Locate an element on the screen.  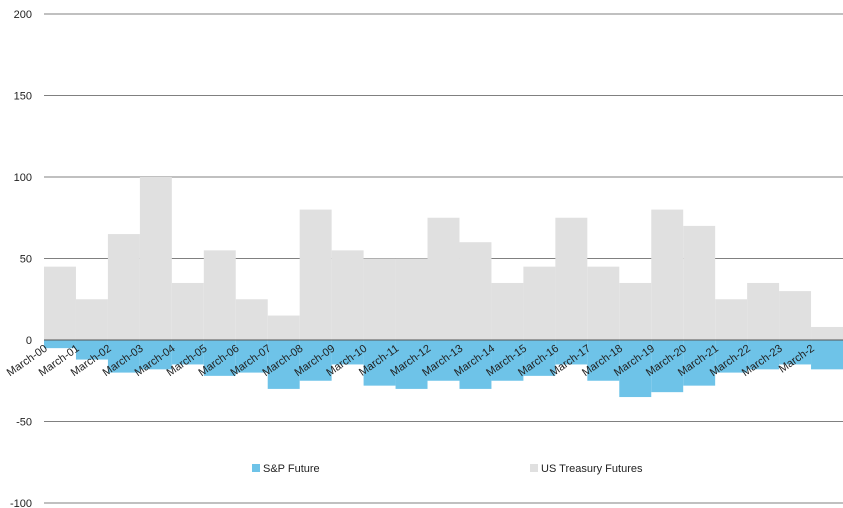
y-tick-label: 0 is located at coordinates (29, 341).